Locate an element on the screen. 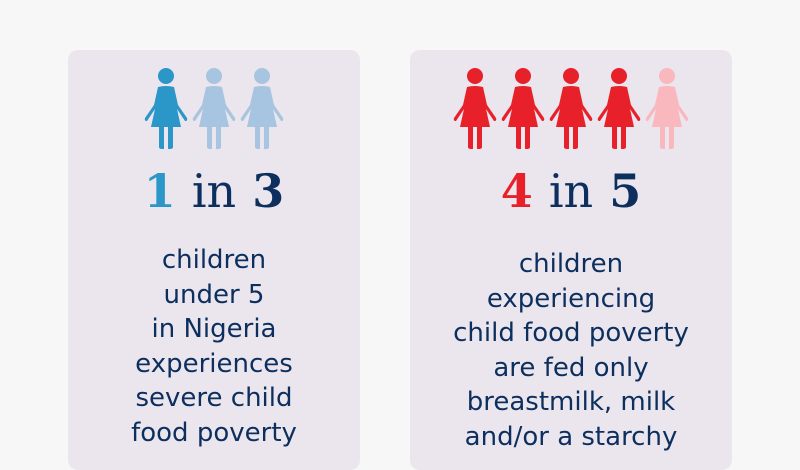 This screenshot has height=470, width=800. stat-denominator: 3 is located at coordinates (268, 191).